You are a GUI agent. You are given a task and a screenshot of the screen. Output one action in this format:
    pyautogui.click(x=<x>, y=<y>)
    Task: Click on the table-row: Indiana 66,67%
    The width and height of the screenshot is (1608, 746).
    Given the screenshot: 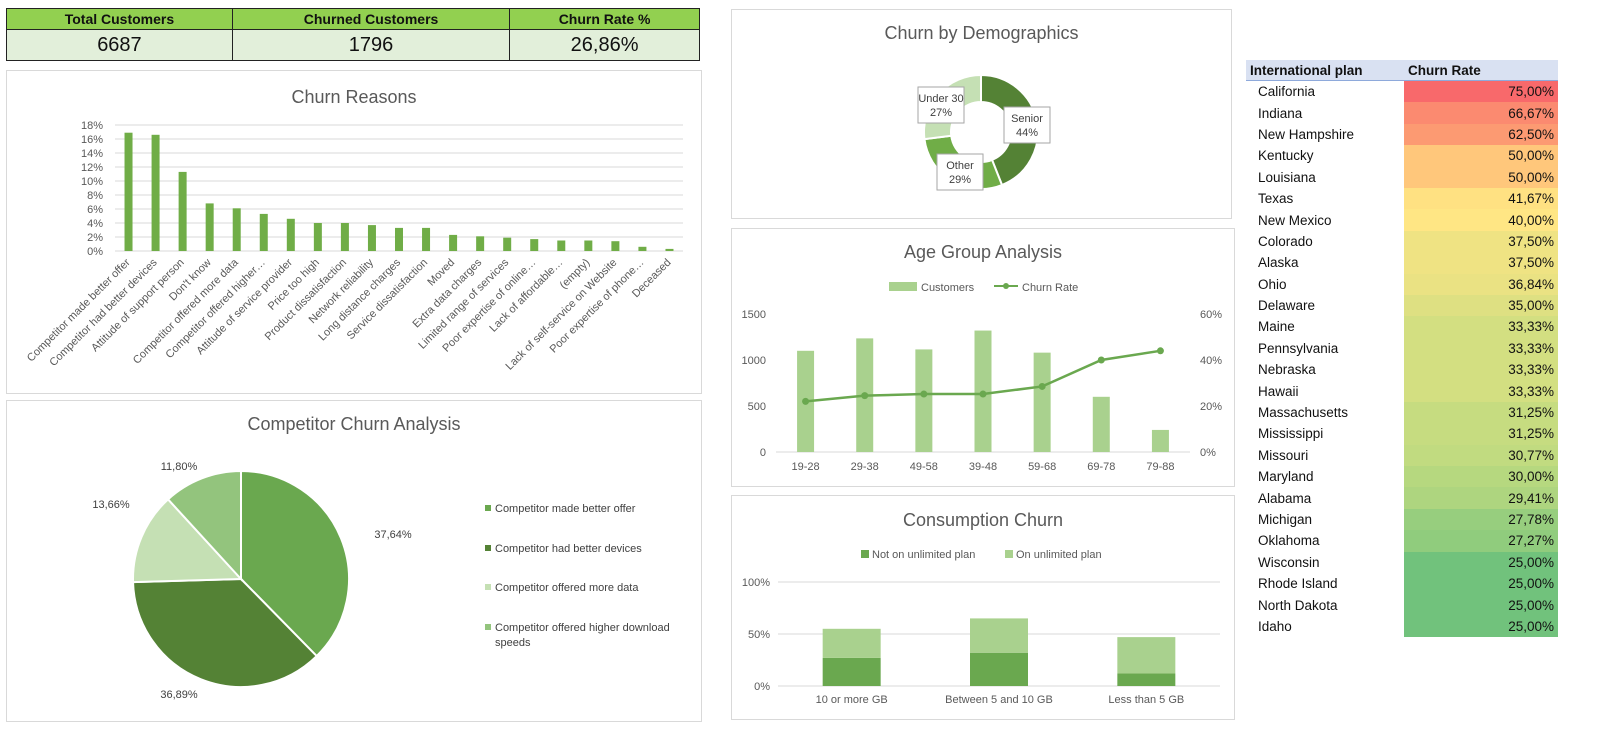 What is the action you would take?
    pyautogui.click(x=1402, y=113)
    